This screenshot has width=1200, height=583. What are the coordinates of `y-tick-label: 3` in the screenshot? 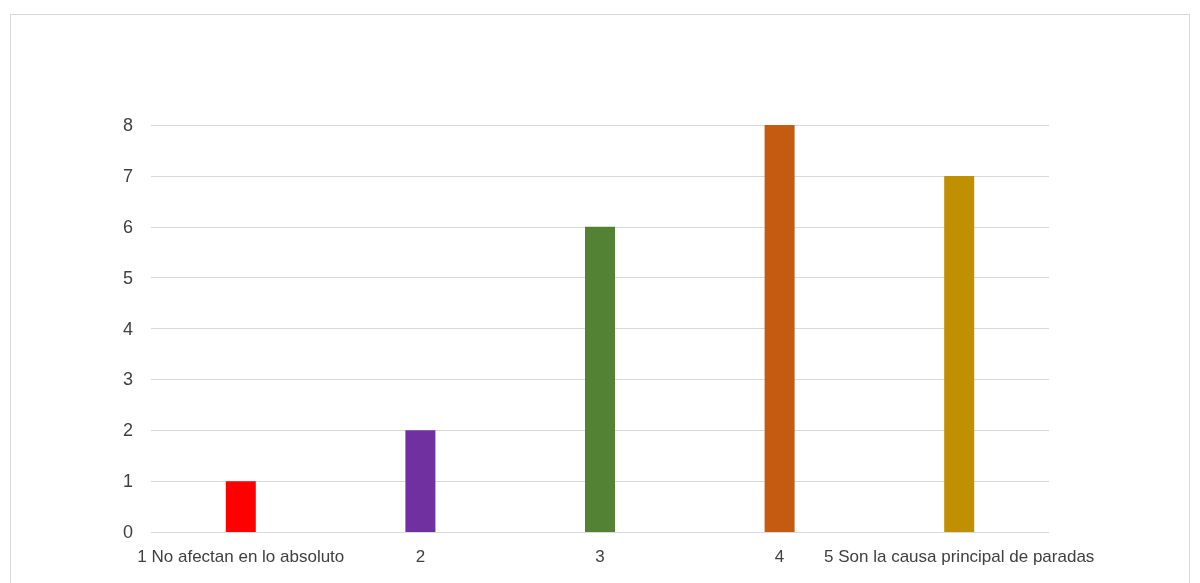 It's located at (127, 379).